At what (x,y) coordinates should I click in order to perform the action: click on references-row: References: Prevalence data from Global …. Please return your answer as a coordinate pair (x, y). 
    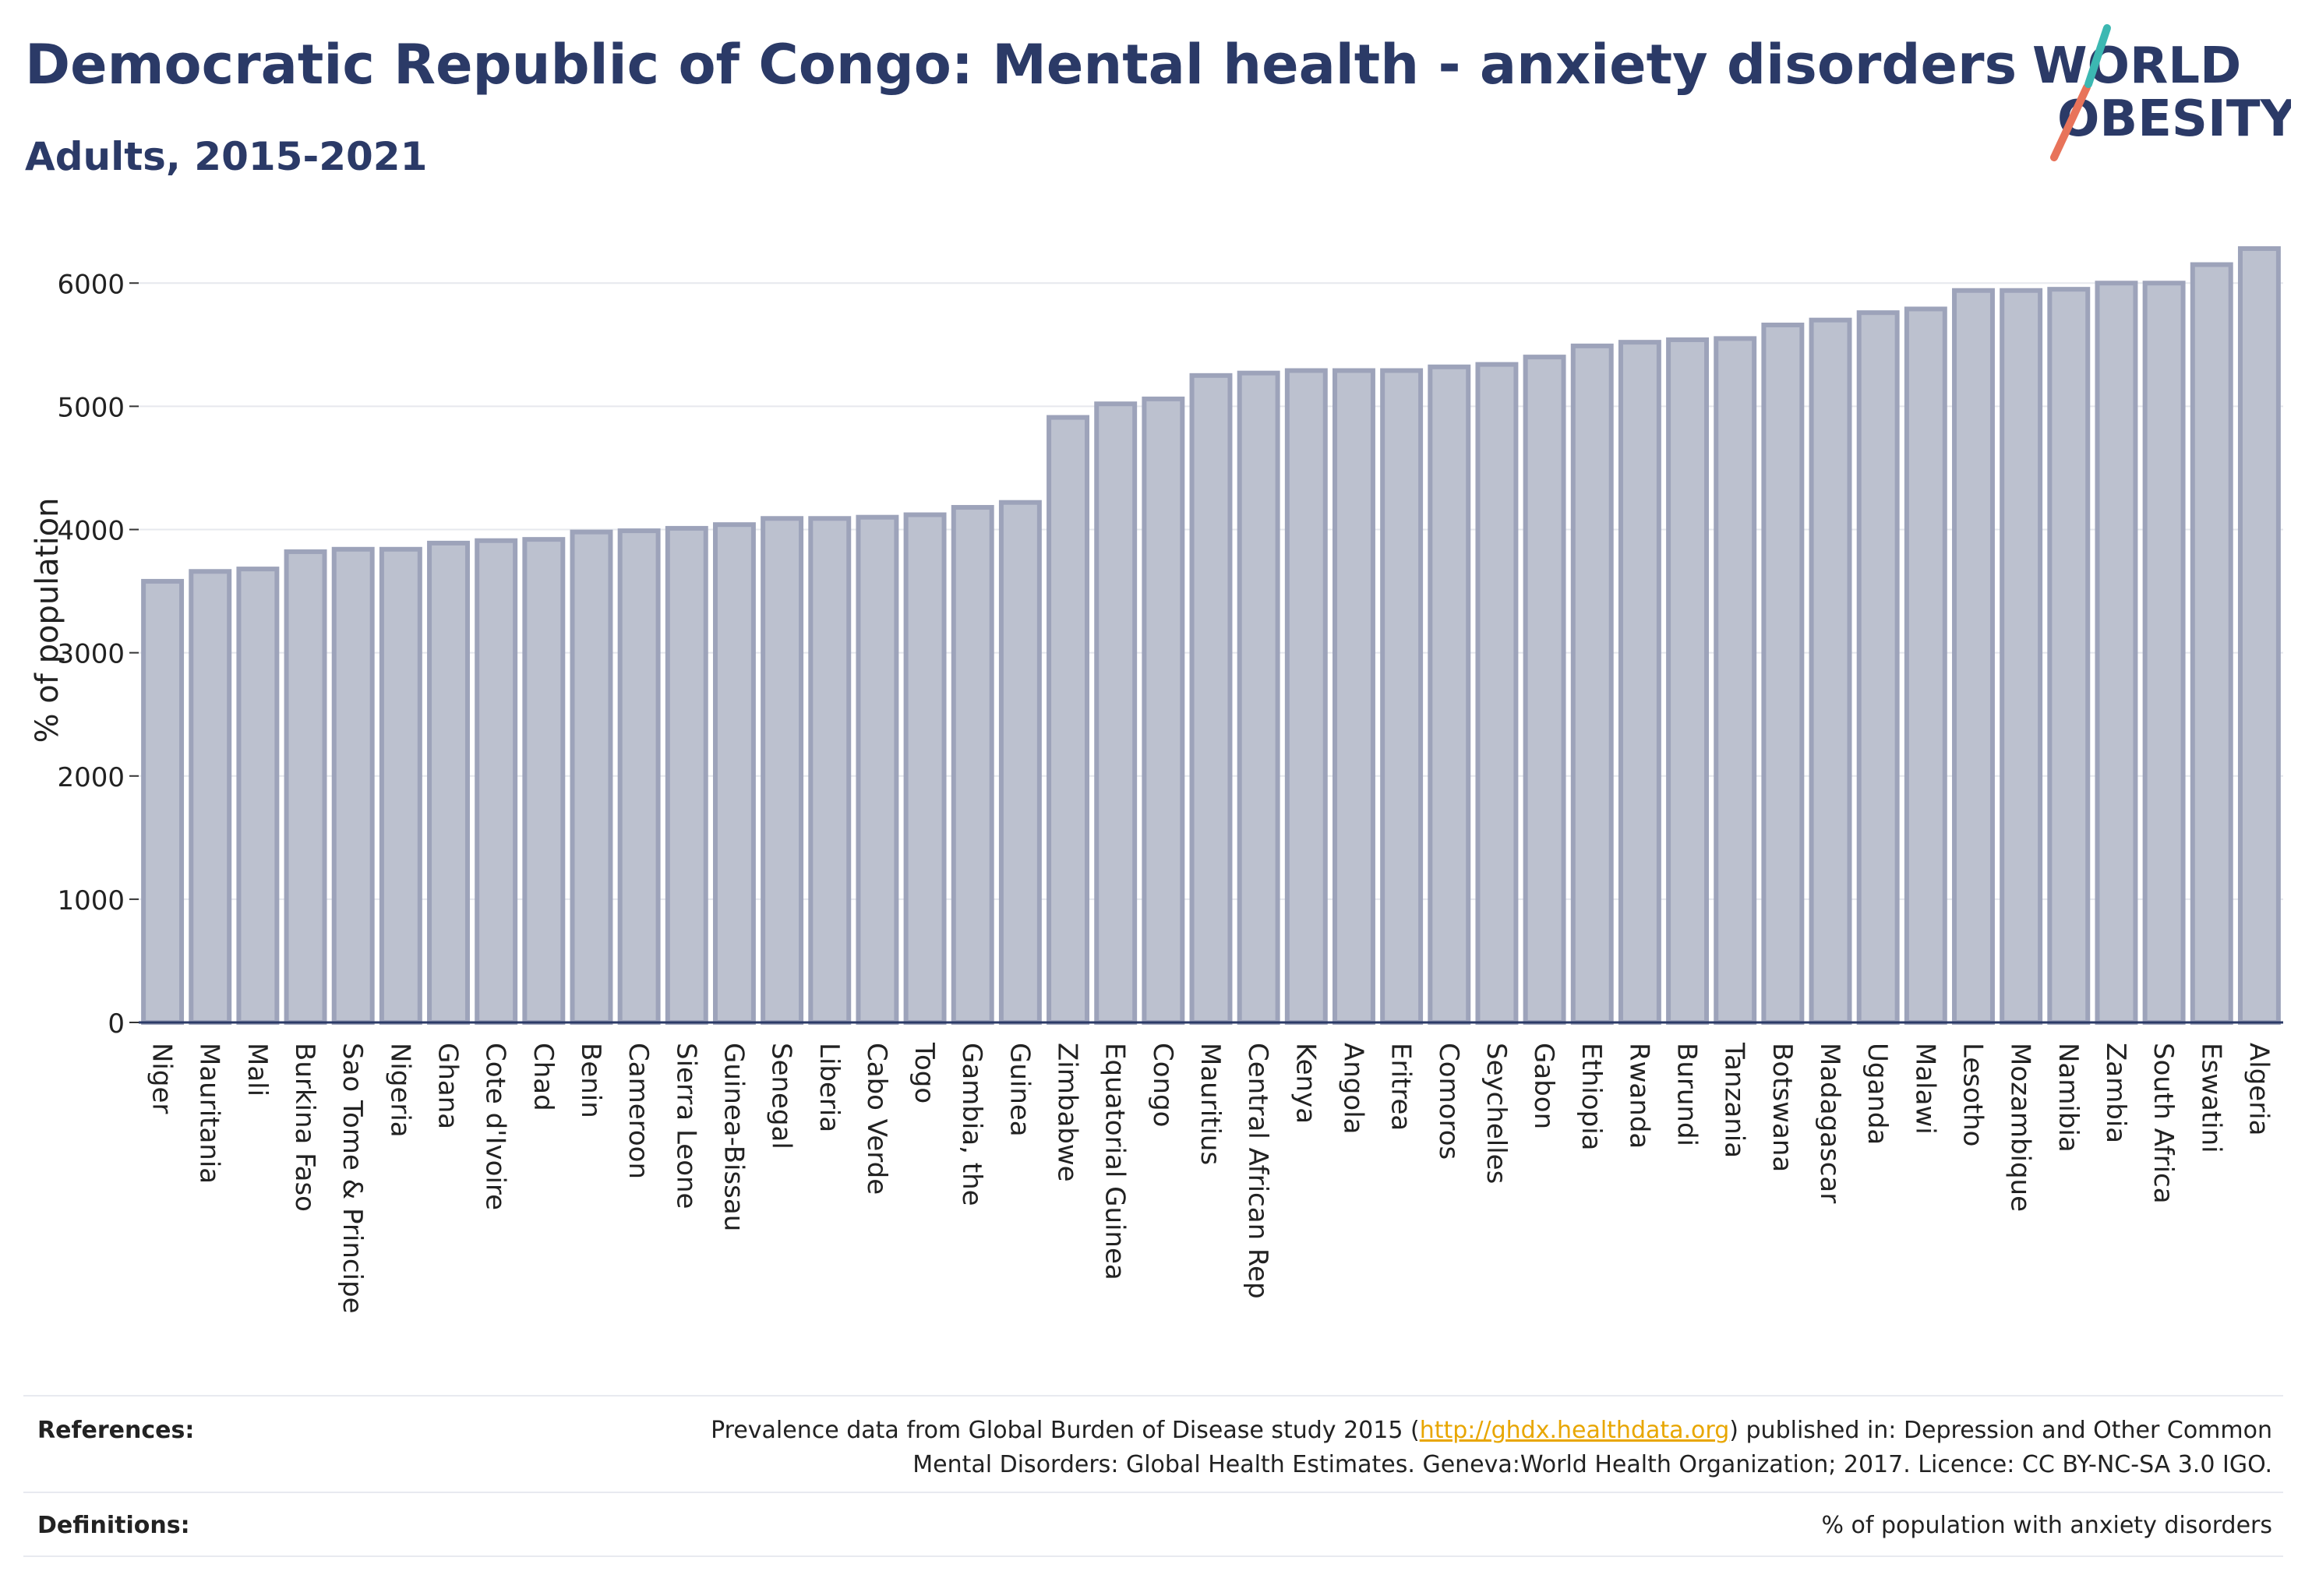
    Looking at the image, I should click on (1153, 1441).